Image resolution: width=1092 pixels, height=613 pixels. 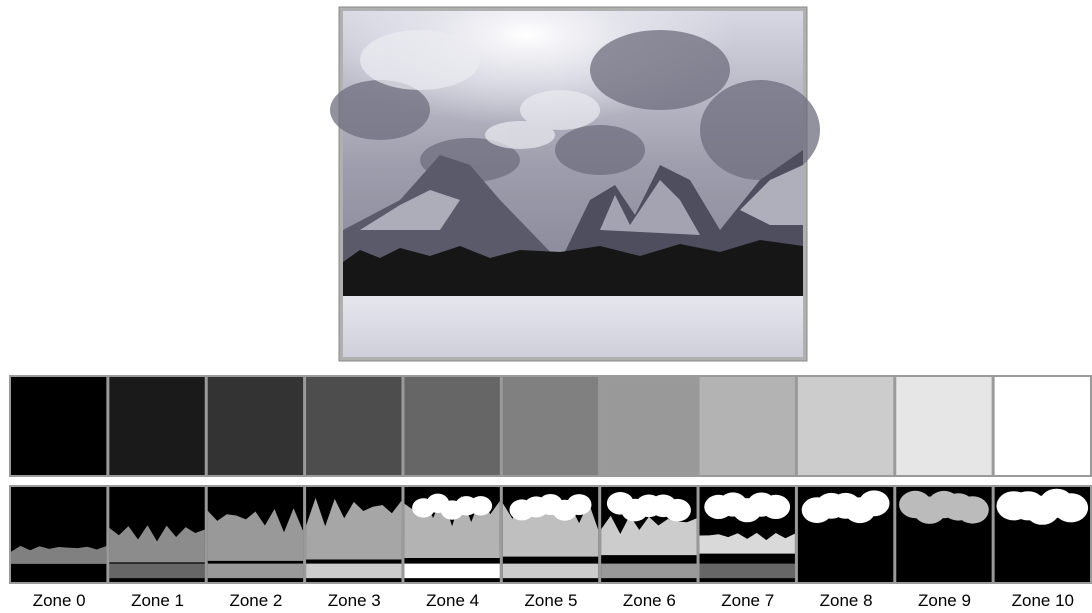 What do you see at coordinates (255, 600) in the screenshot?
I see `zone-label: Zone 2` at bounding box center [255, 600].